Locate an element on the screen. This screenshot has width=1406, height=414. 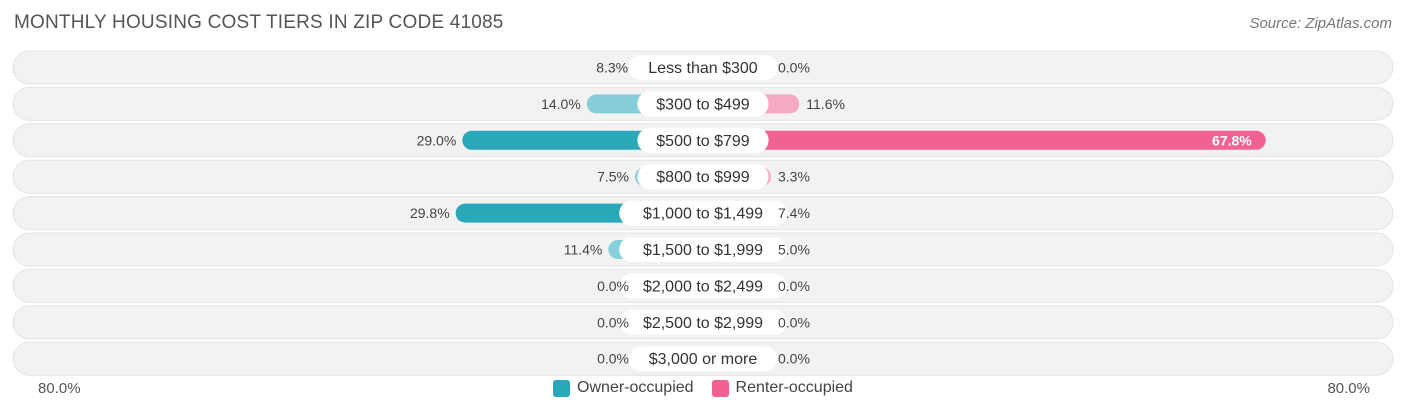
axis-left-label: 80.0% is located at coordinates (59, 388).